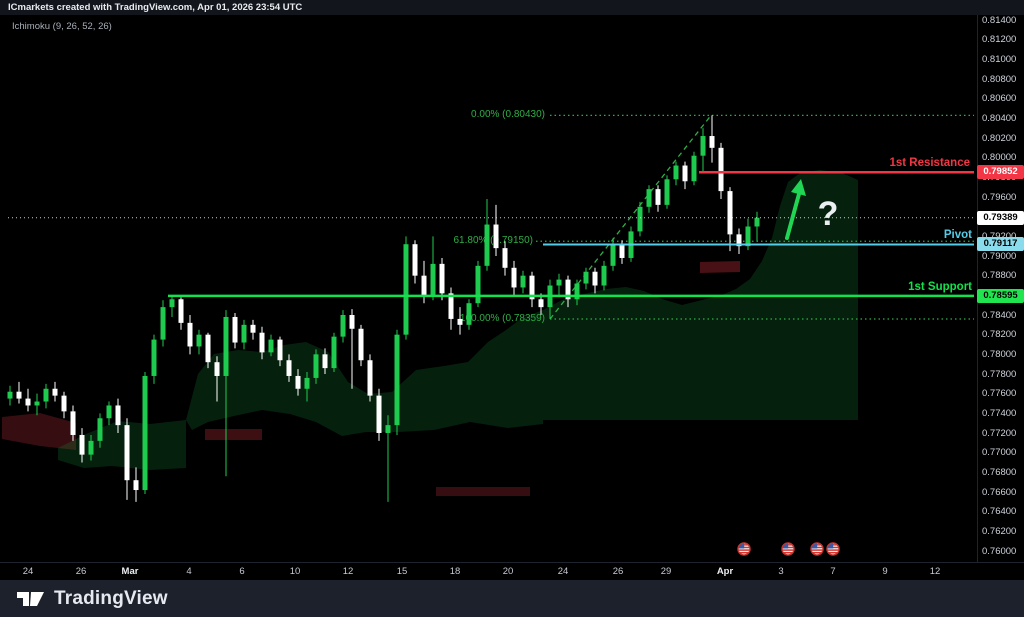  I want to click on price-tick: 0.77800, so click(999, 374).